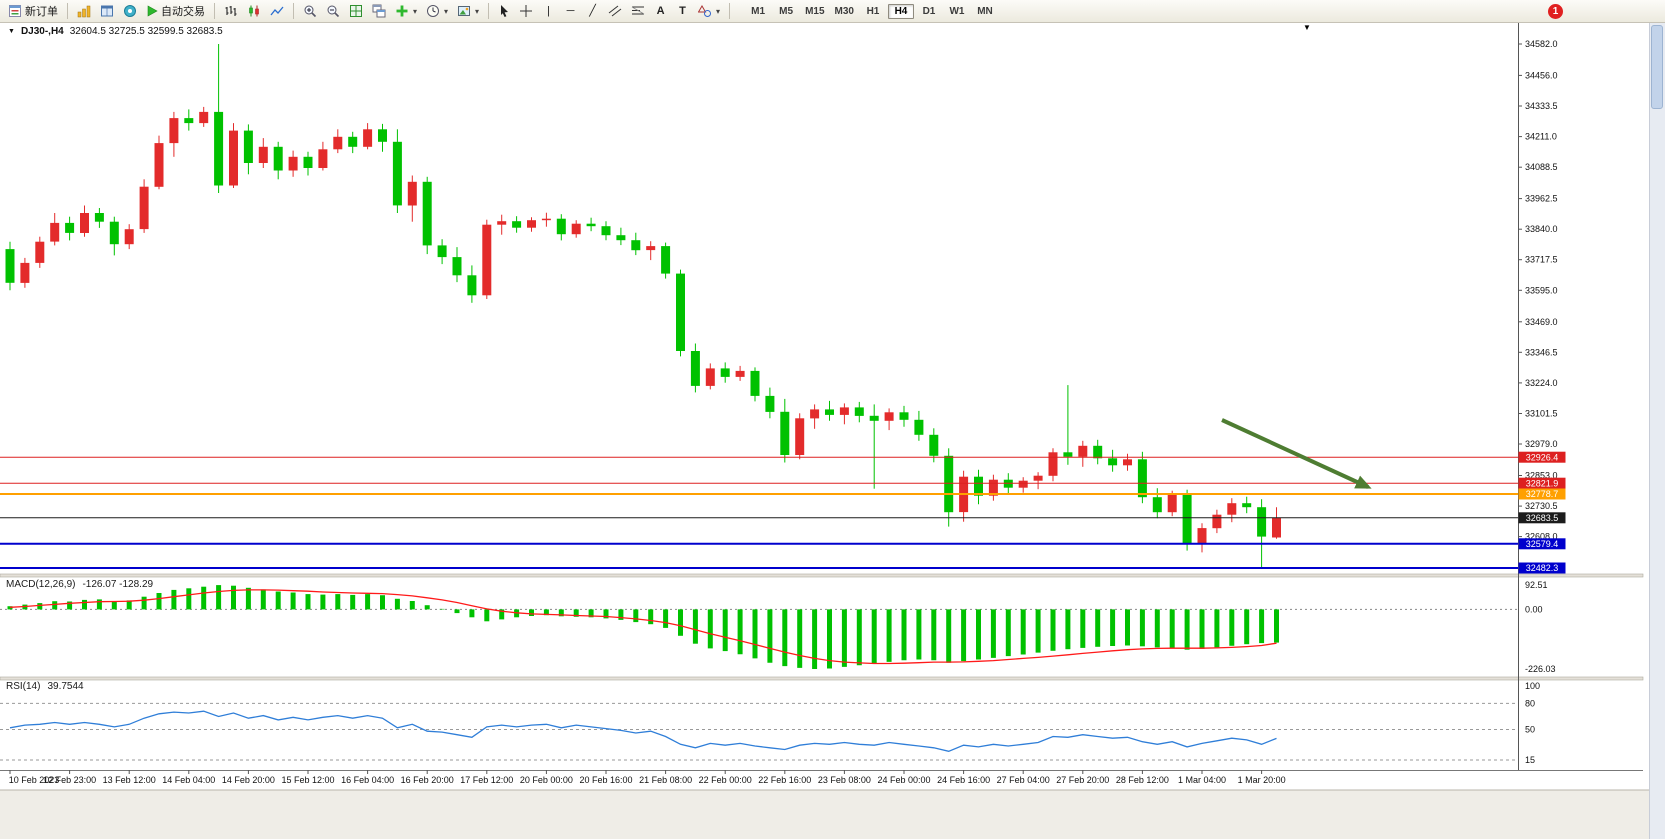  Describe the element at coordinates (1530, 730) in the screenshot. I see `rsi-scale-label: 50` at that location.